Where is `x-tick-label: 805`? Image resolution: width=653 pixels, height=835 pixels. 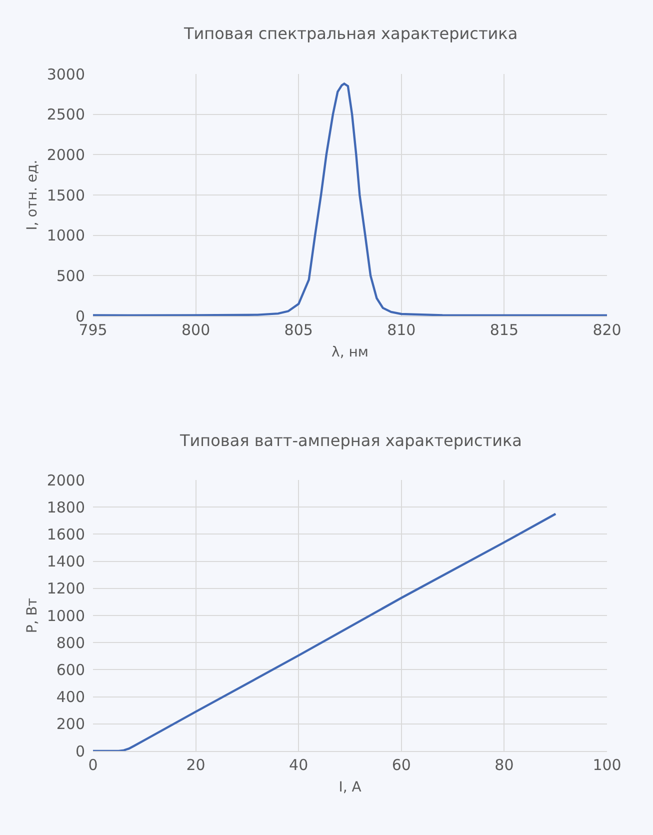
x-tick-label: 805 is located at coordinates (298, 330).